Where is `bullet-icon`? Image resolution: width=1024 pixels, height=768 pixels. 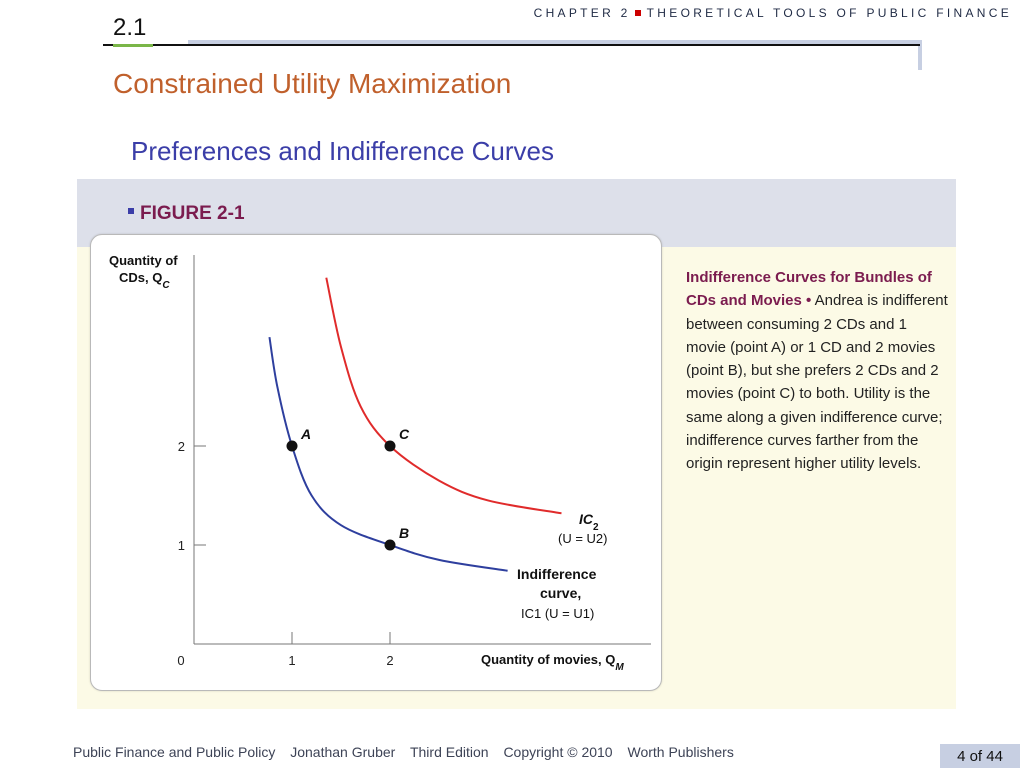 bullet-icon is located at coordinates (131, 211).